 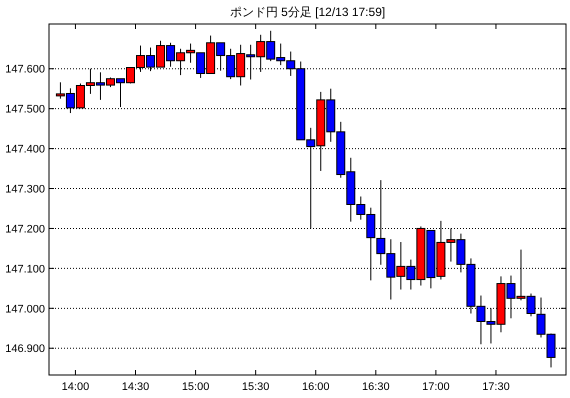 I want to click on x-tick-label: 16:30, so click(x=376, y=387).